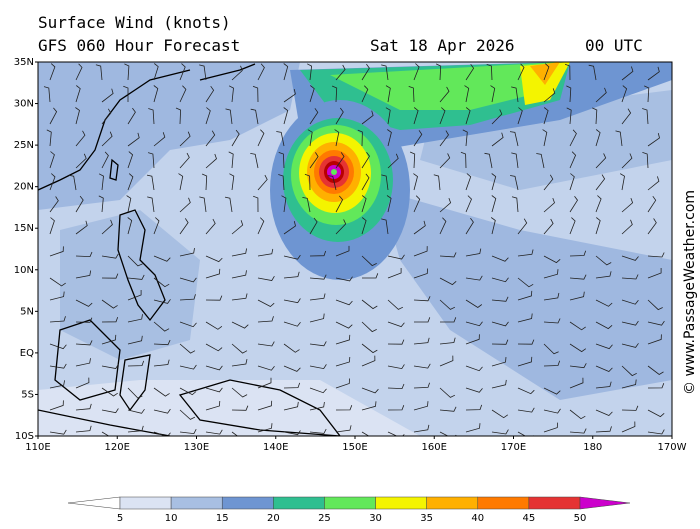 The height and width of the screenshot is (529, 700). Describe the element at coordinates (605, 503) in the screenshot. I see `colorbar-high-triangle` at that location.